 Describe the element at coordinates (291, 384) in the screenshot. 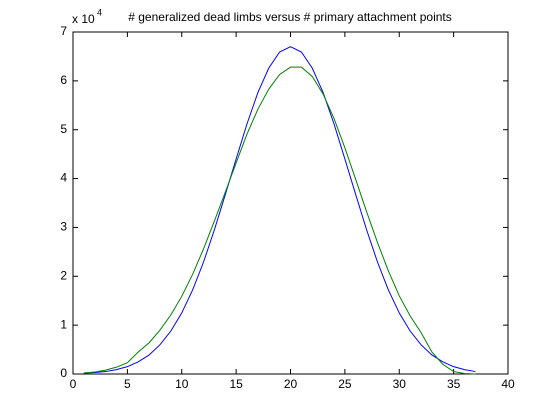

I see `x-tick-label: 20` at that location.